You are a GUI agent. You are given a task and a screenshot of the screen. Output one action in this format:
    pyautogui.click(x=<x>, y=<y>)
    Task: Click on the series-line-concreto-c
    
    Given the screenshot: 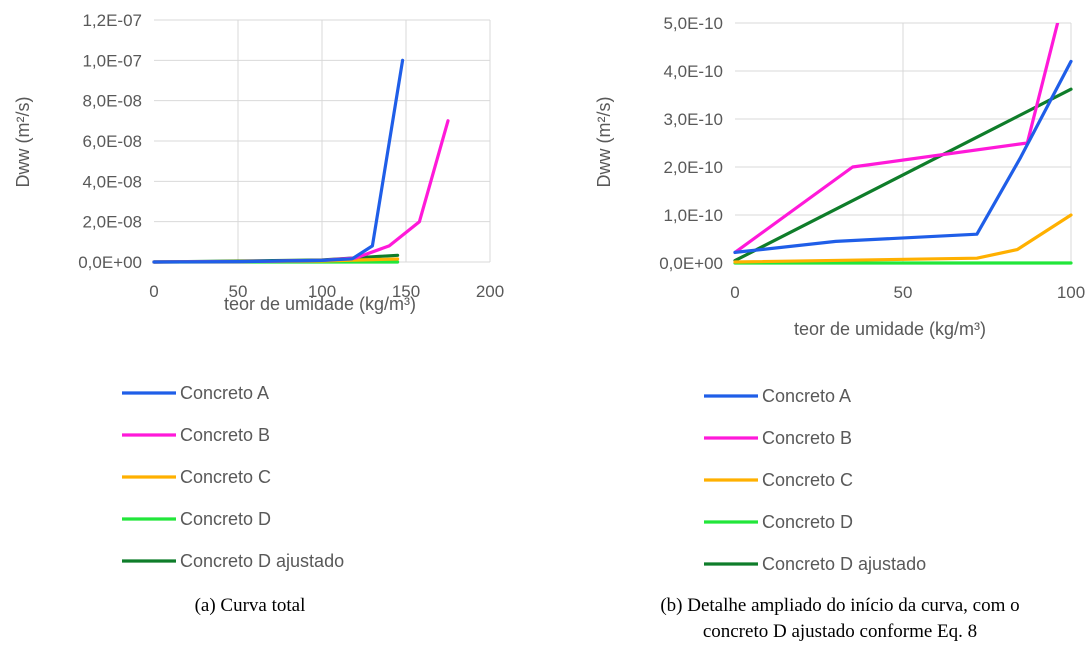 What is the action you would take?
    pyautogui.click(x=903, y=238)
    